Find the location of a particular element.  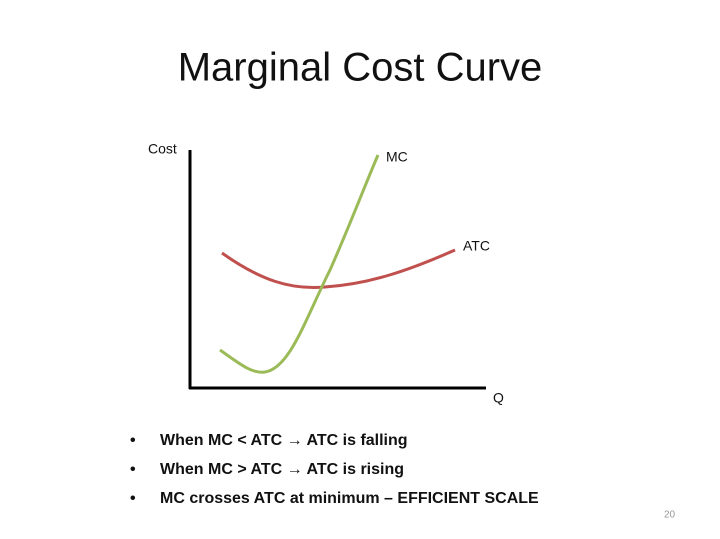

curve-label: ATC is located at coordinates (476, 246).